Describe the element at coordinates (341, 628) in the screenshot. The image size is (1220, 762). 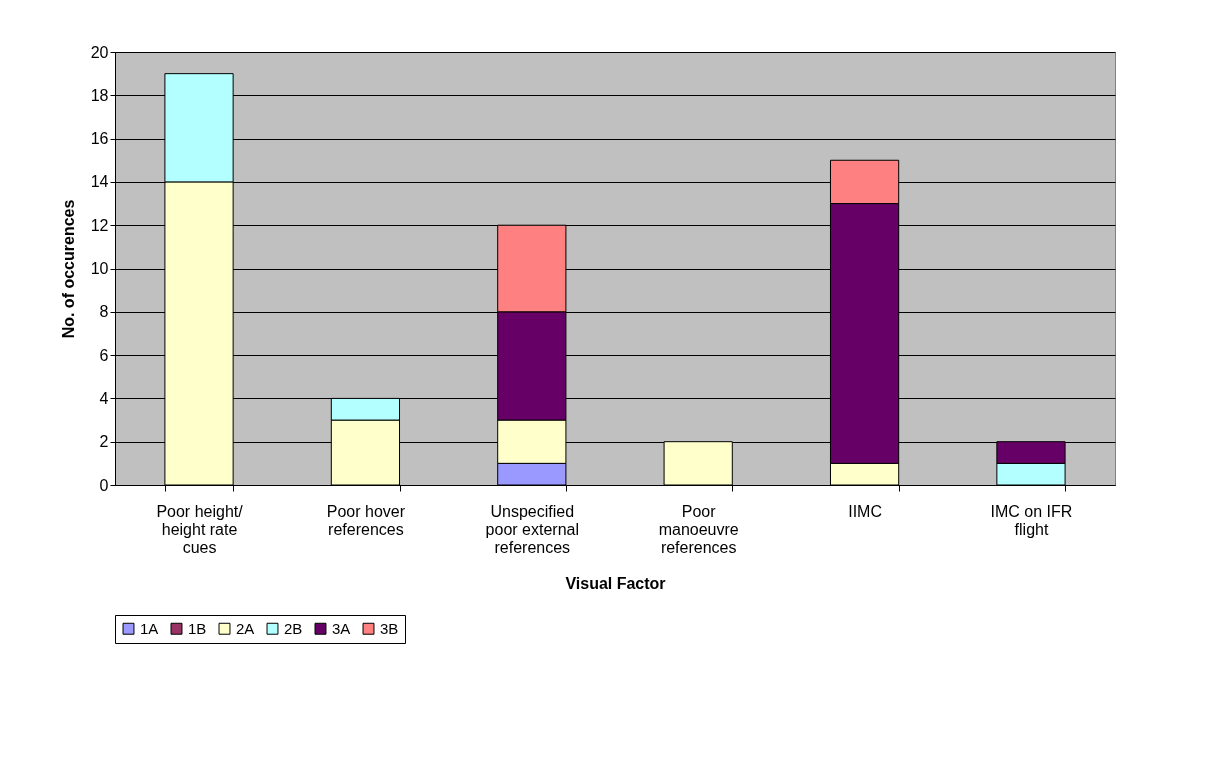
I see `legend-label: 3A` at that location.